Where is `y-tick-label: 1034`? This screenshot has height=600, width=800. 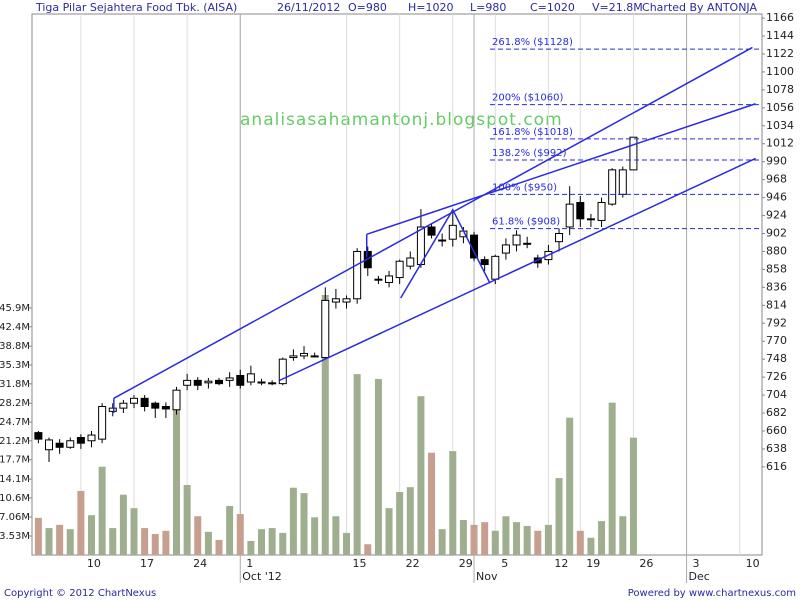
y-tick-label: 1034 is located at coordinates (780, 125).